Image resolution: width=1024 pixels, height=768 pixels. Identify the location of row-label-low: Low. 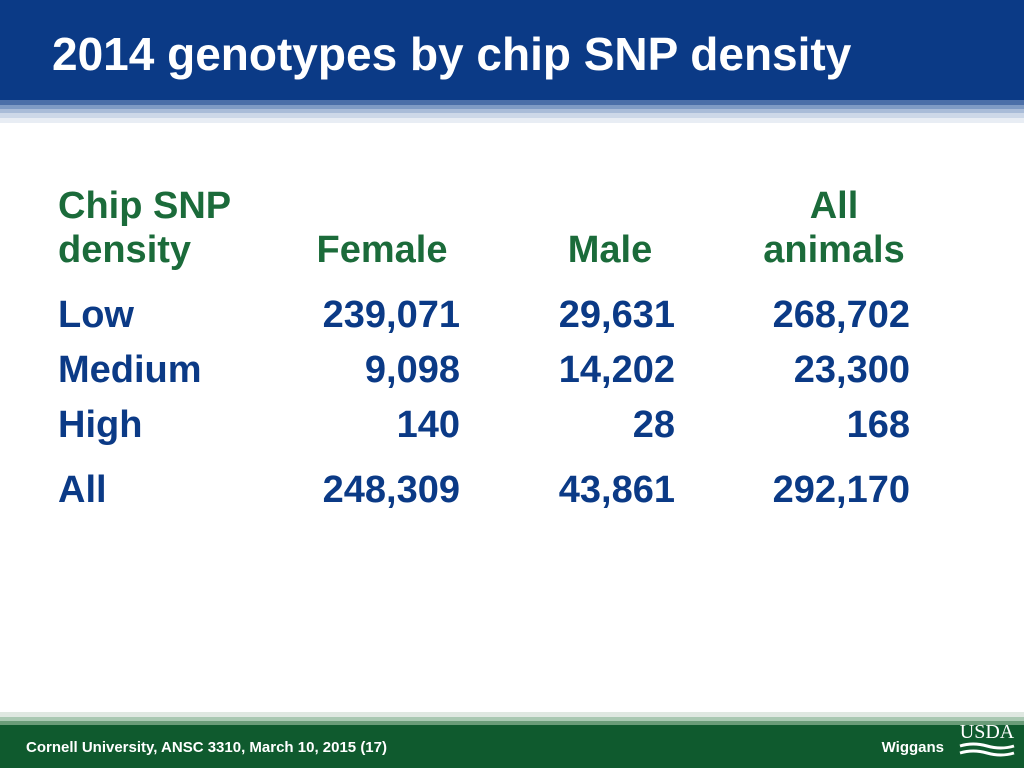
(96, 315).